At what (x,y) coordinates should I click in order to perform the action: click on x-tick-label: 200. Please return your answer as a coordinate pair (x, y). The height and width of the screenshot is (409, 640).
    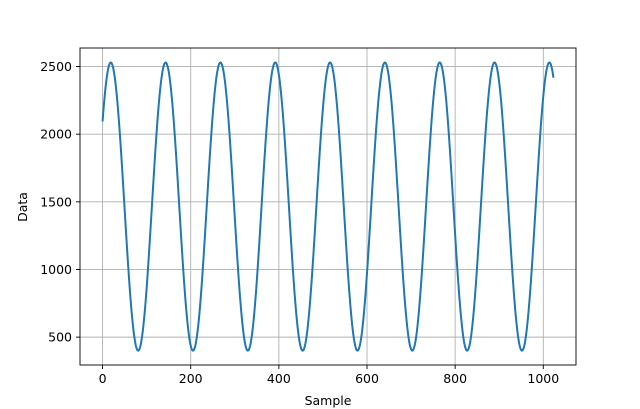
    Looking at the image, I should click on (191, 378).